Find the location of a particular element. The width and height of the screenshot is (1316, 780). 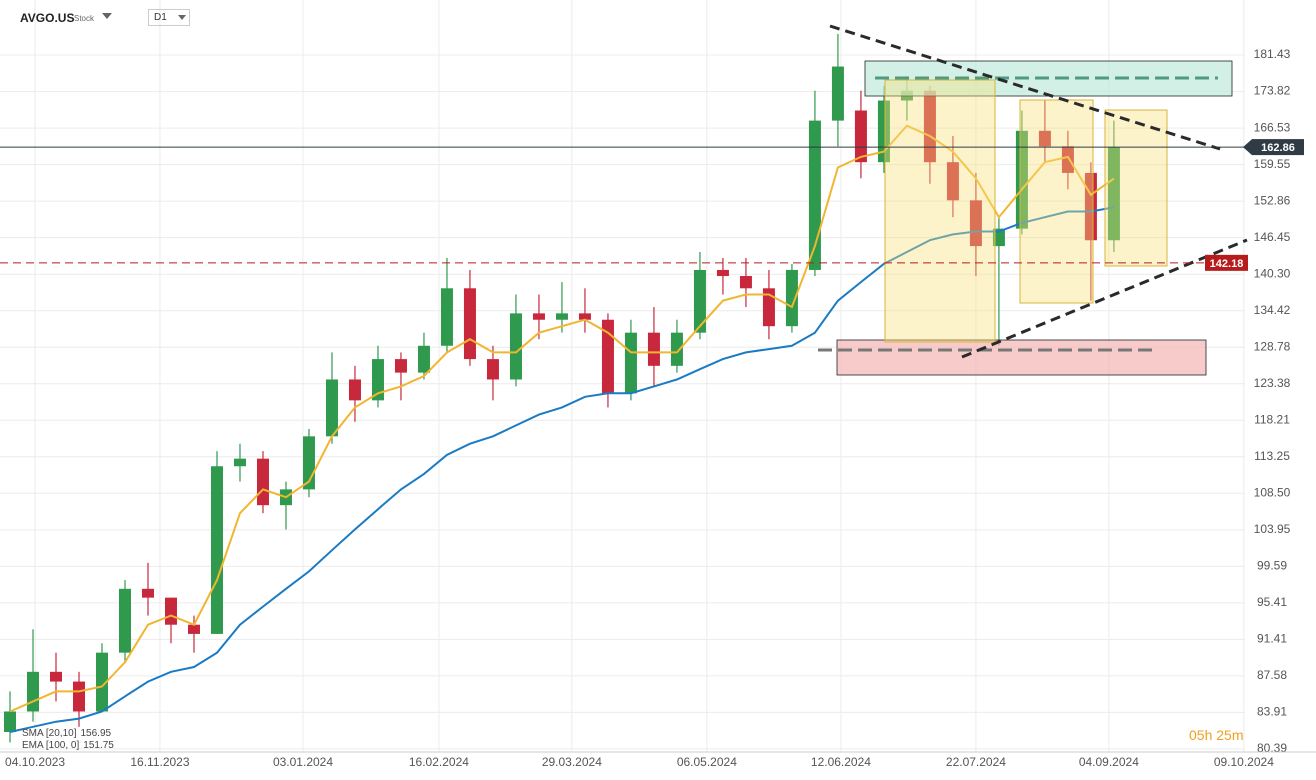

y-tick-label: 99.59 is located at coordinates (1272, 566).